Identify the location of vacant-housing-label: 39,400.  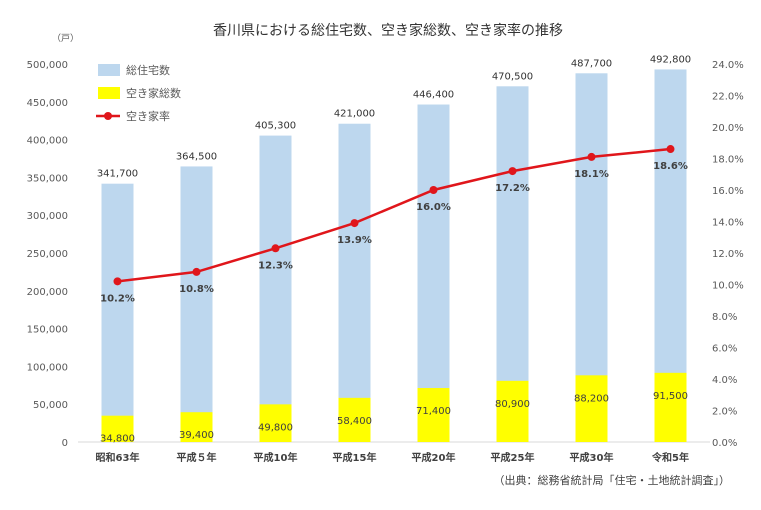
(196, 435).